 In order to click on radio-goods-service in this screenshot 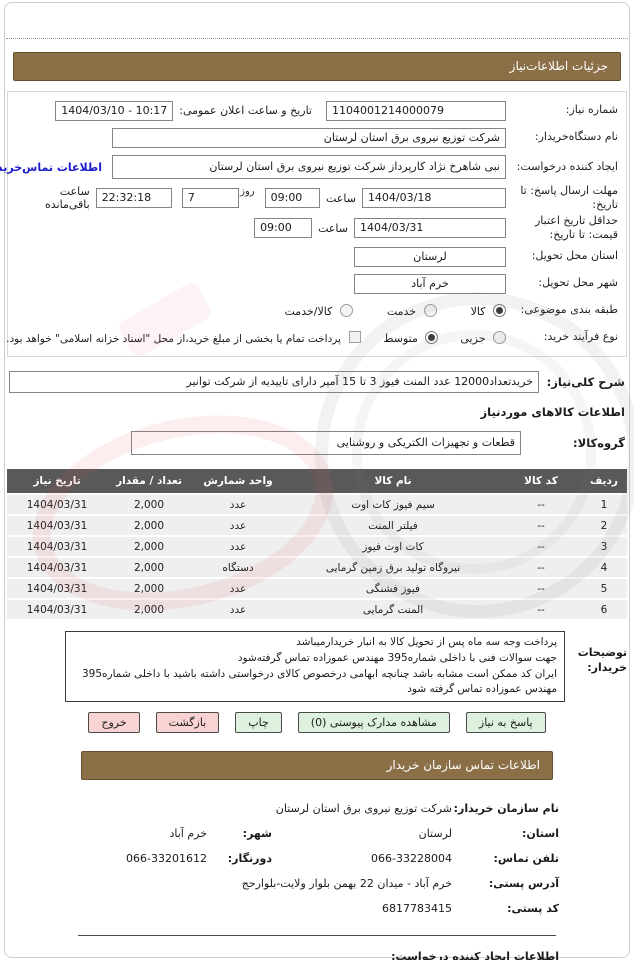, I will do `click(346, 310)`.